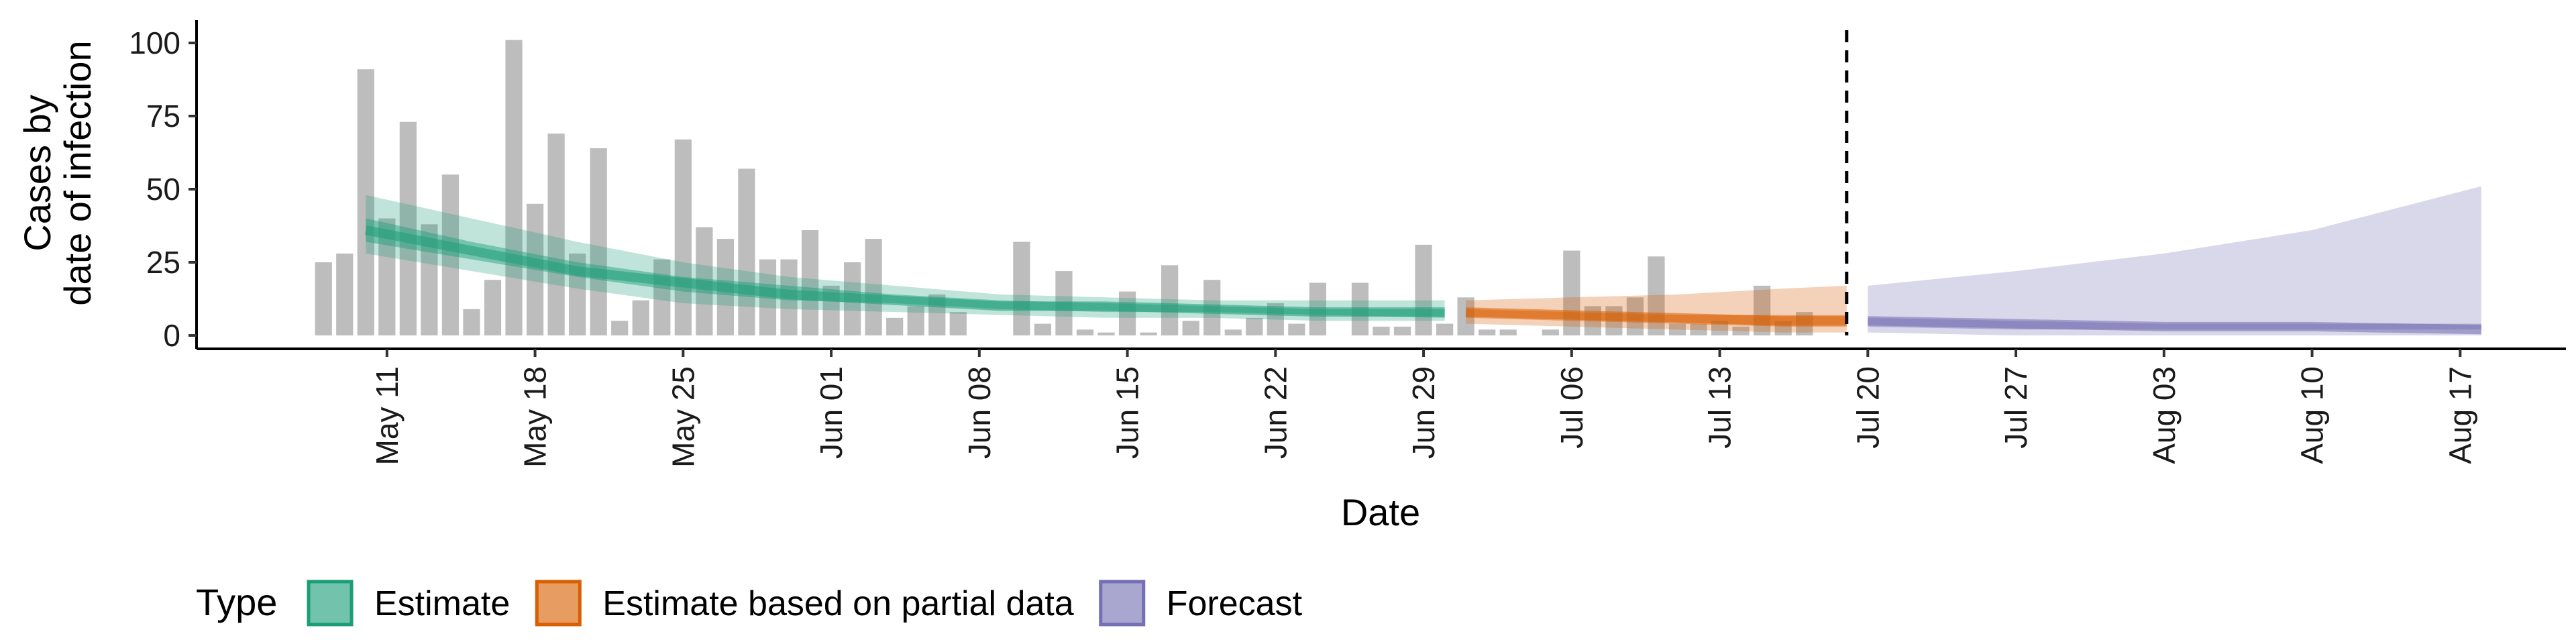  Describe the element at coordinates (37, 173) in the screenshot. I see `y-axis-title-line: Cases by` at that location.